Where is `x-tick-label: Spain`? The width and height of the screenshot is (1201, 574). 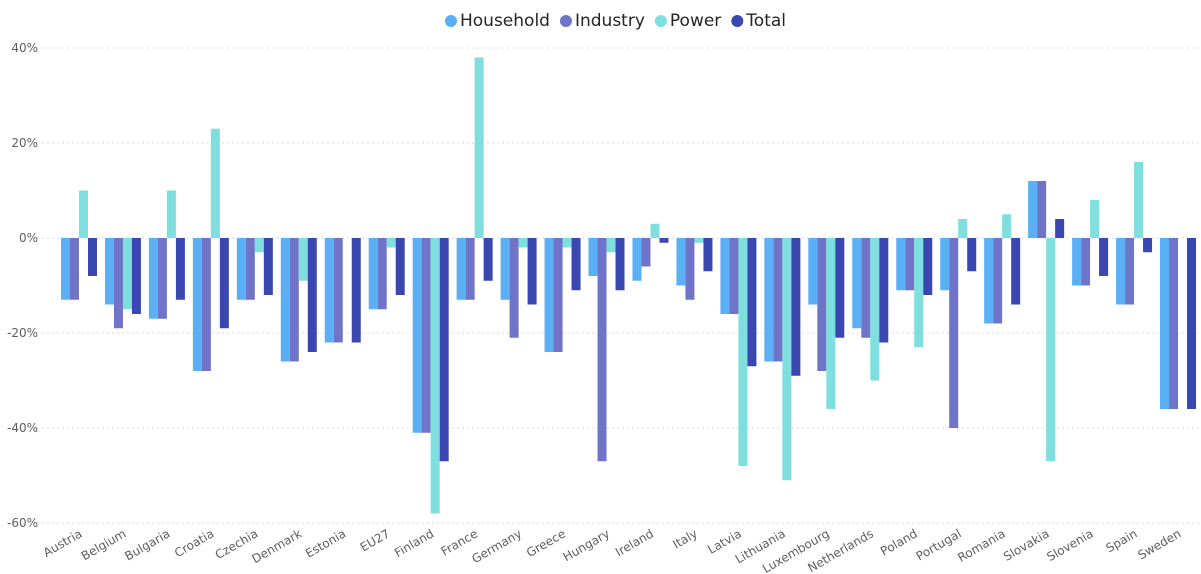 x-tick-label: Spain is located at coordinates (1122, 540).